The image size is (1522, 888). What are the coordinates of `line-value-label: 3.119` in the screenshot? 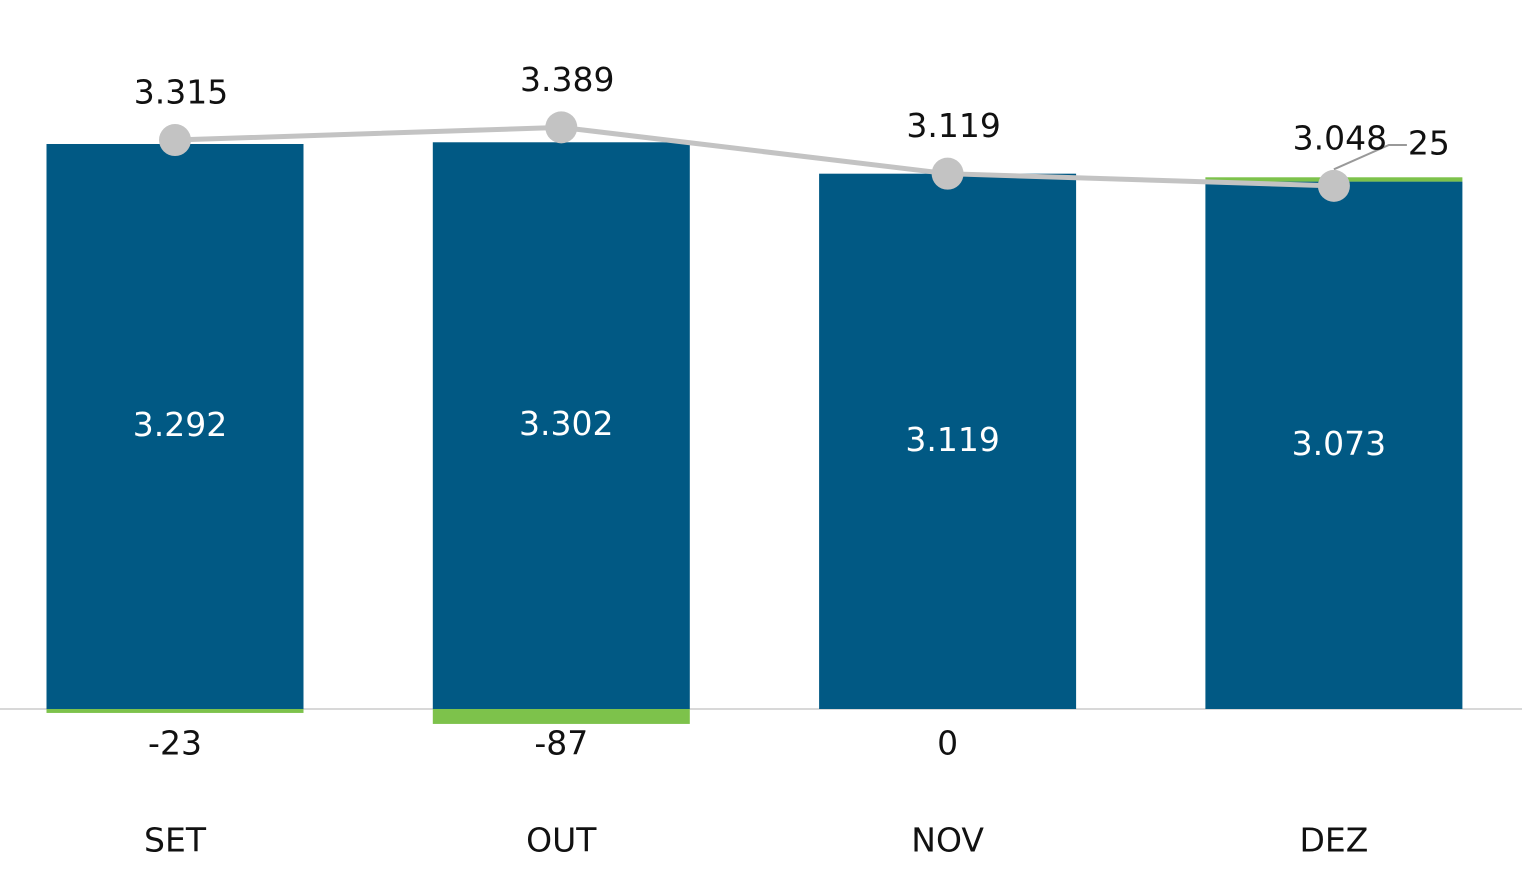 It's located at (953, 125).